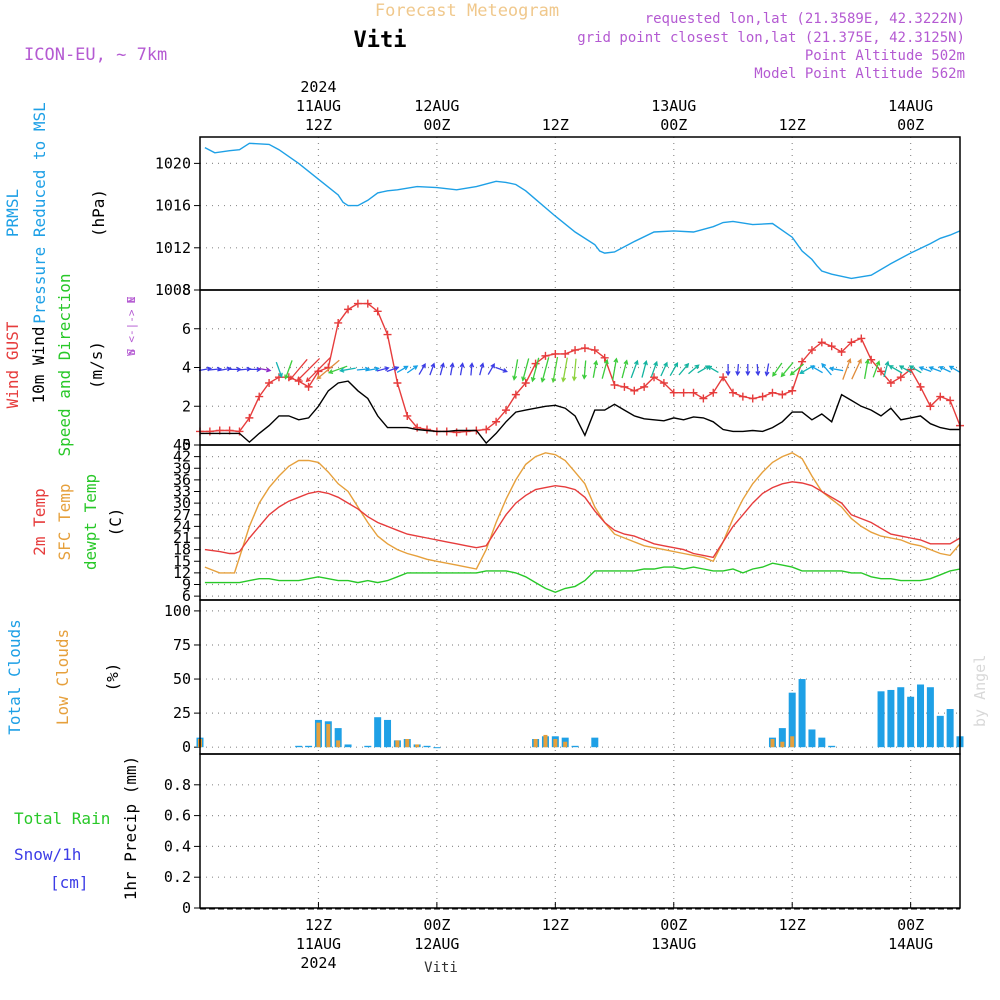 The image size is (1000, 1000). Describe the element at coordinates (90, 522) in the screenshot. I see `panel-ylabel: dewpt Temp` at that location.